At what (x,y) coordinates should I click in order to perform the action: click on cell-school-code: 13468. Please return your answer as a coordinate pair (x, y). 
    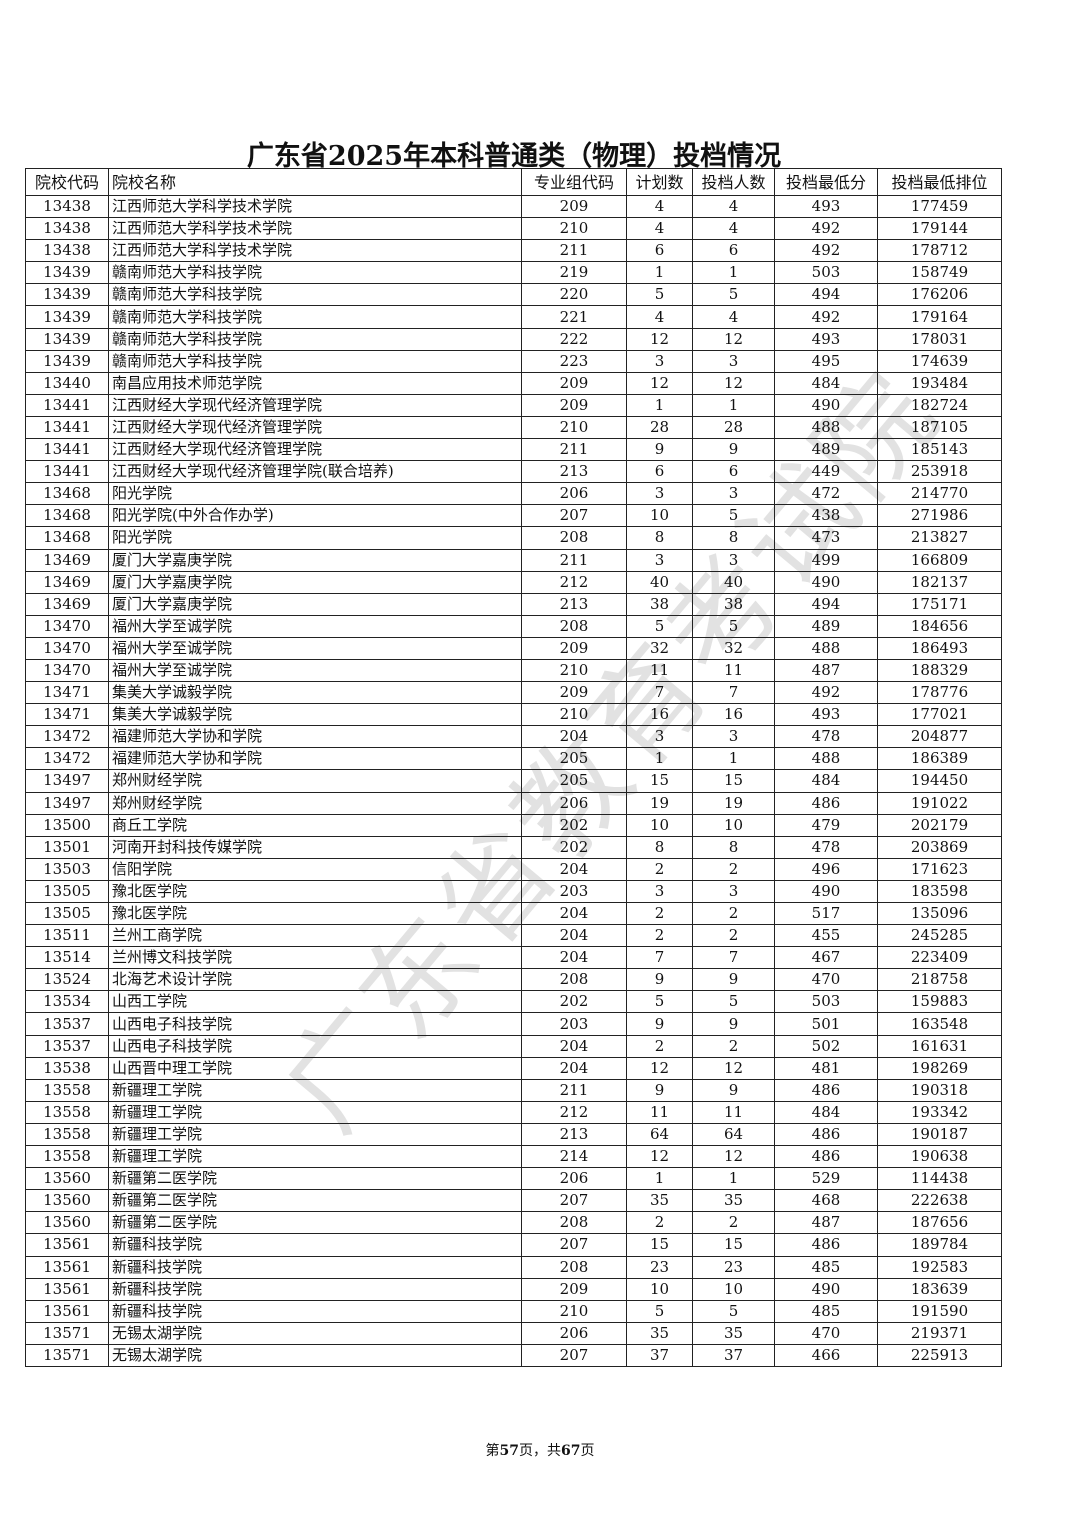
    Looking at the image, I should click on (67, 516).